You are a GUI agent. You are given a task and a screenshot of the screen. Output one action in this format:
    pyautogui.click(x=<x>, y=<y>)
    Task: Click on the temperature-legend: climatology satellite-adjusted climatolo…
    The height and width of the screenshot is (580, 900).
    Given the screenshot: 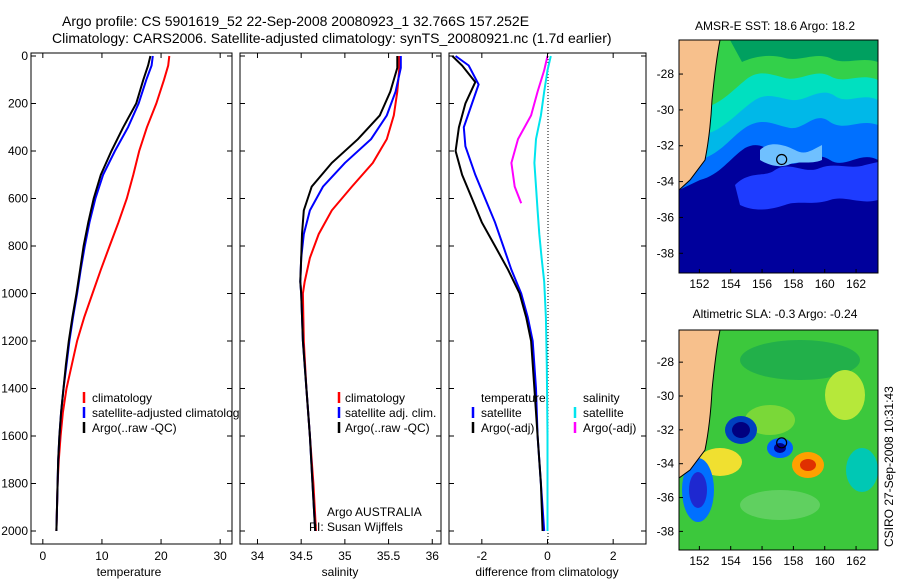 What is the action you would take?
    pyautogui.click(x=163, y=413)
    